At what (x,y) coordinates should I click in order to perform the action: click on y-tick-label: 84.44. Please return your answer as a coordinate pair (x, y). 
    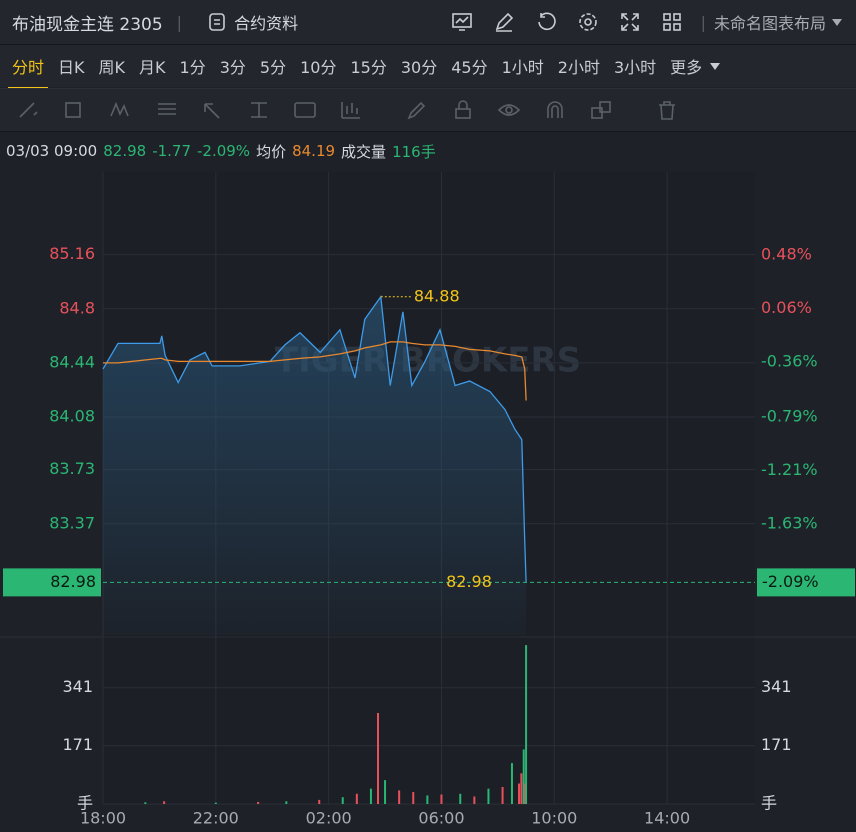
    Looking at the image, I should click on (72, 361).